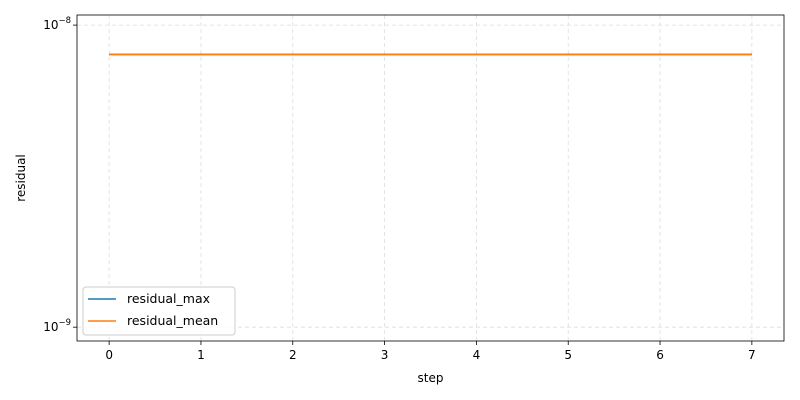  What do you see at coordinates (430, 351) in the screenshot?
I see `x-axis-ticks: 0 1 2 3 4 5 6 7` at bounding box center [430, 351].